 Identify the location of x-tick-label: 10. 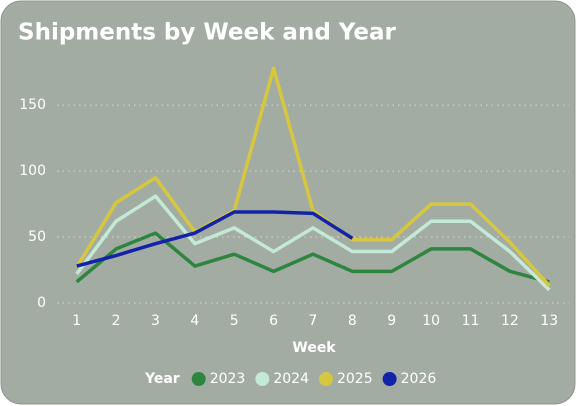
(431, 321).